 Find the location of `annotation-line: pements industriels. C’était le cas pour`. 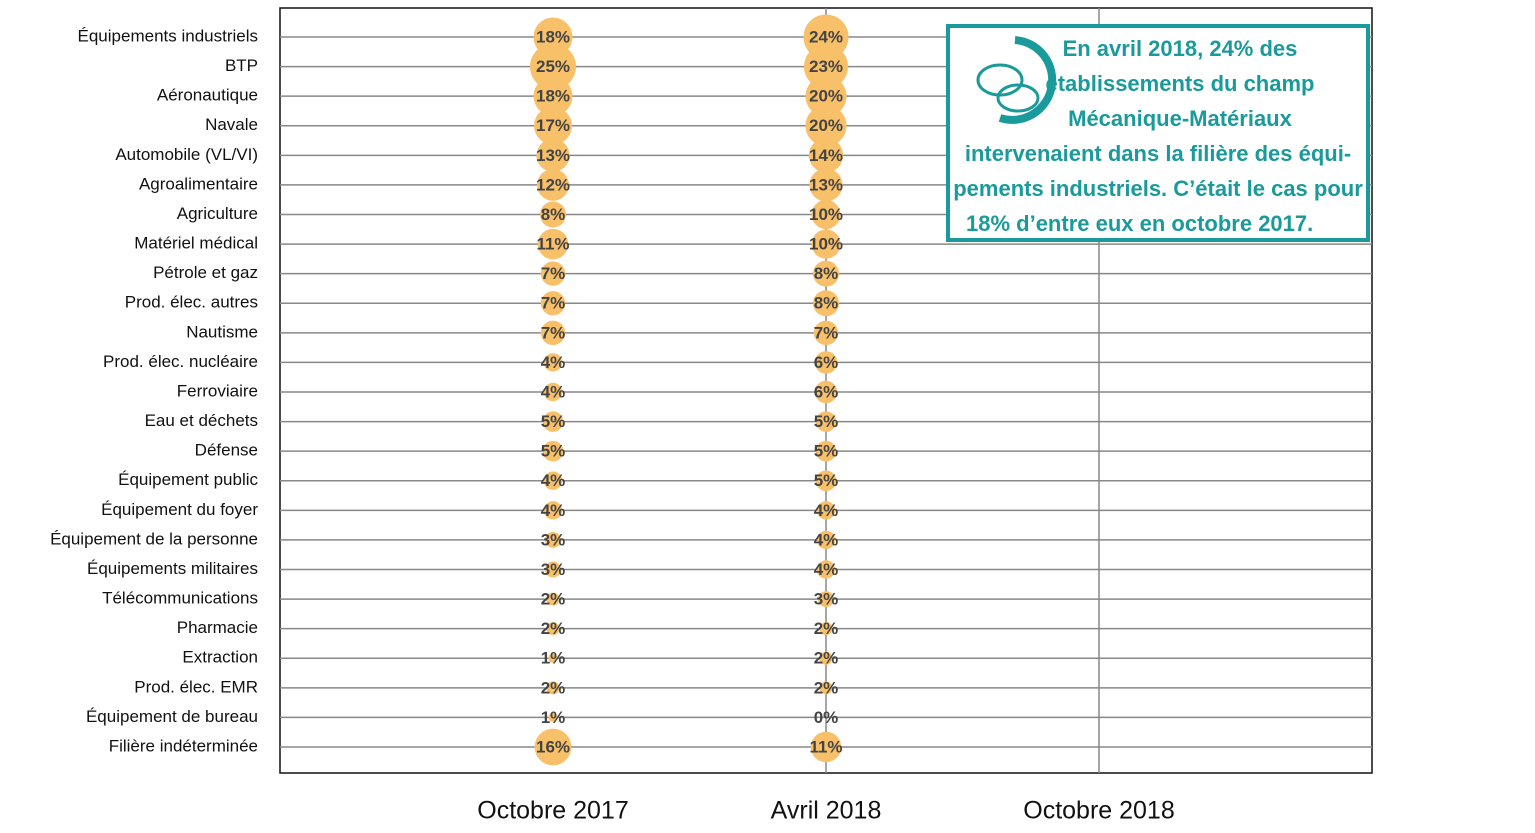

annotation-line: pements industriels. C’était le cas pour is located at coordinates (1158, 188).